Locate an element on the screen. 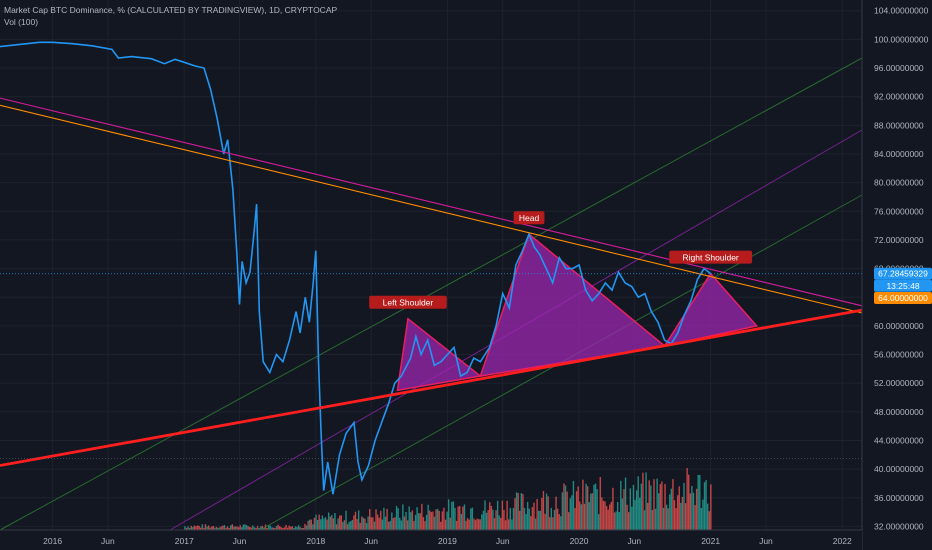 This screenshot has width=932, height=550. y-tick-label: 44.00000000 is located at coordinates (899, 440).